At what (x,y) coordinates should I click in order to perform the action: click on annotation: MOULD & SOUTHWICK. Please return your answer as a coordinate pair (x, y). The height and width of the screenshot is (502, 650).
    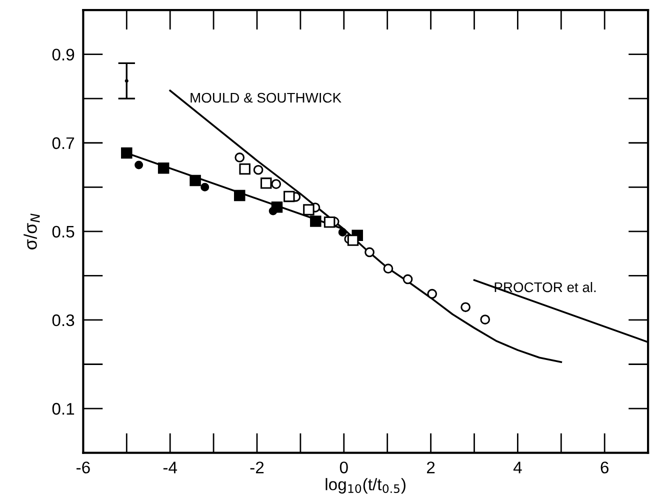
    Looking at the image, I should click on (266, 97).